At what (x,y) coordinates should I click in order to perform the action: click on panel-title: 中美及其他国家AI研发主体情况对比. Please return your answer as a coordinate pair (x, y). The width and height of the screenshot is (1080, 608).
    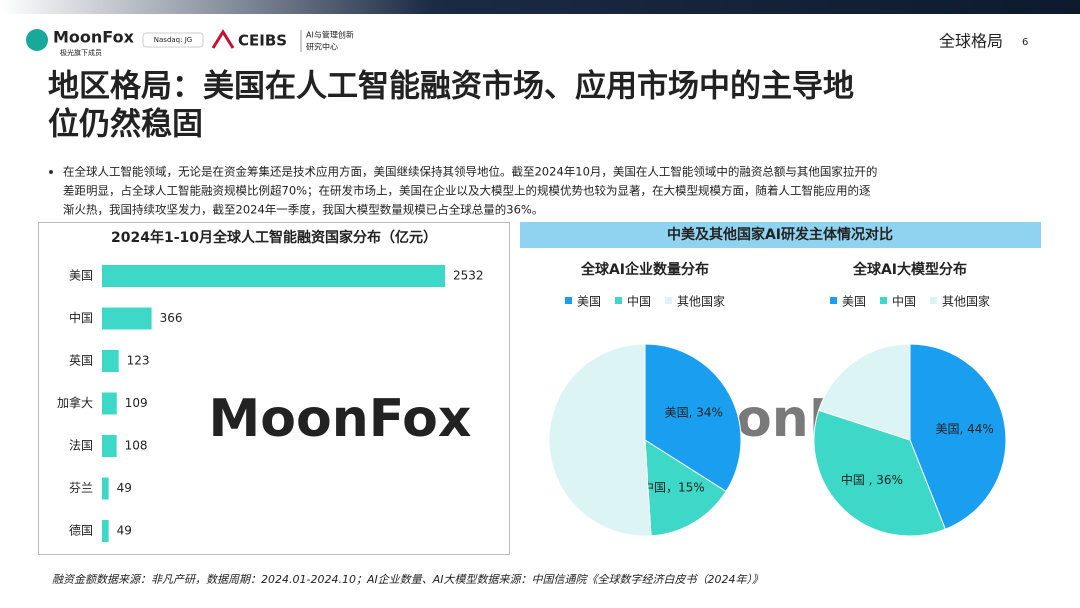
    Looking at the image, I should click on (780, 234).